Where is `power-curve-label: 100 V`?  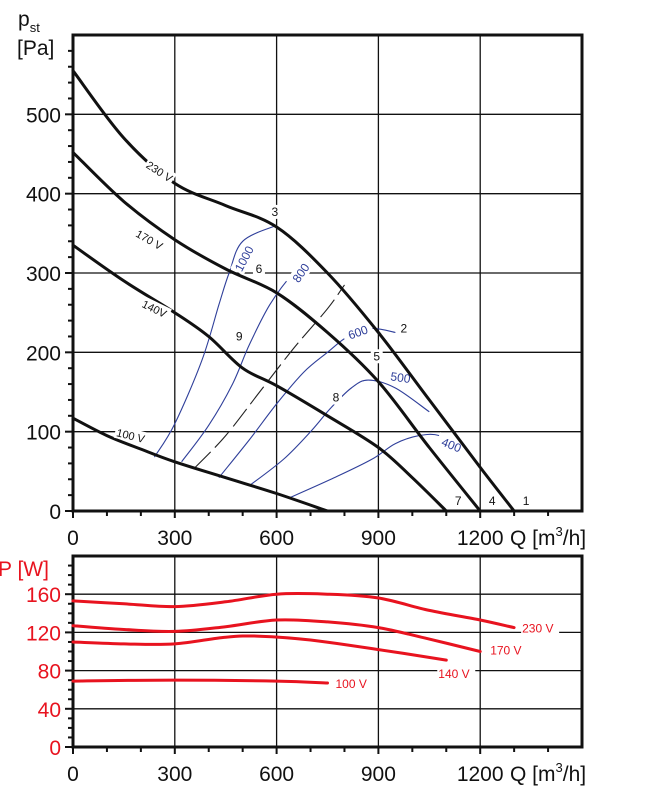
power-curve-label: 100 V is located at coordinates (351, 684).